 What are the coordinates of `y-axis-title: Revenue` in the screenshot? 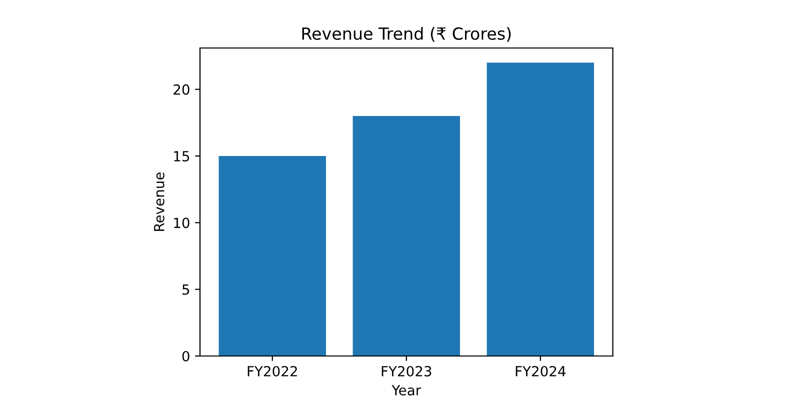 It's located at (159, 201).